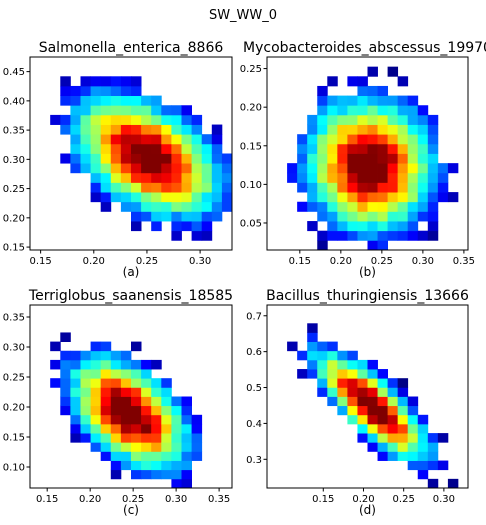 The width and height of the screenshot is (486, 525). What do you see at coordinates (254, 424) in the screenshot?
I see `y-tick-label: 0.4` at bounding box center [254, 424].